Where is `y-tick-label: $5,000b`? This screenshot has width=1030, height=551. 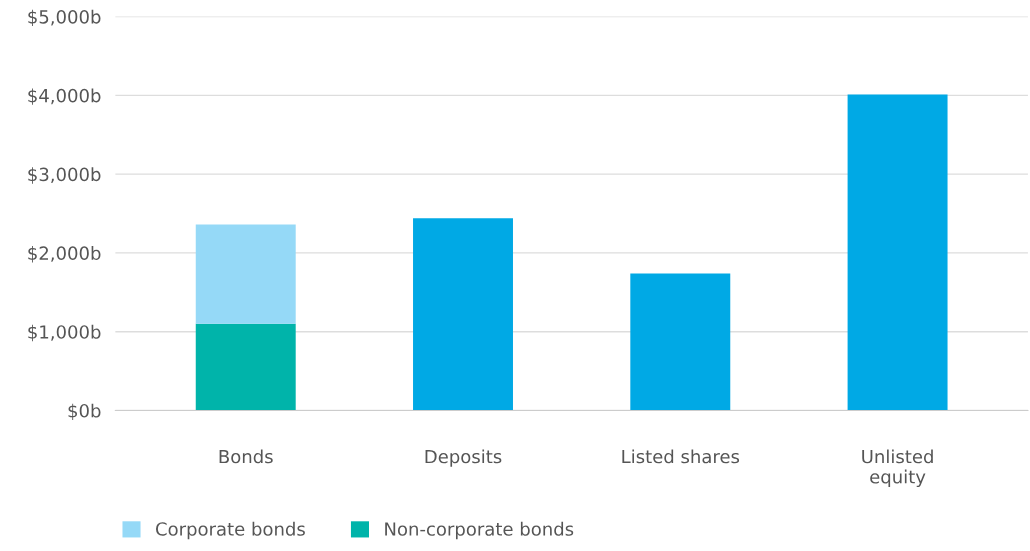
y-tick-label: $5,000b is located at coordinates (64, 18).